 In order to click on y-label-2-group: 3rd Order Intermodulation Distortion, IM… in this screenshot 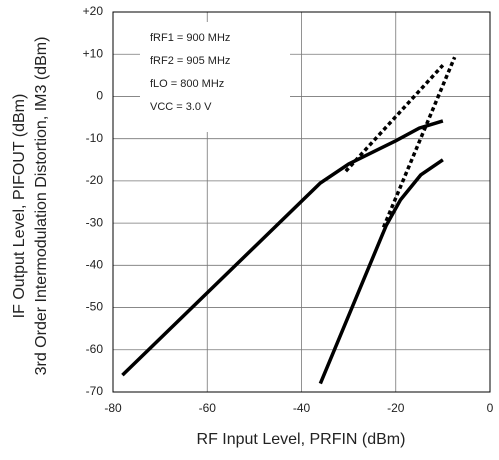, I will do `click(41, 206)`.